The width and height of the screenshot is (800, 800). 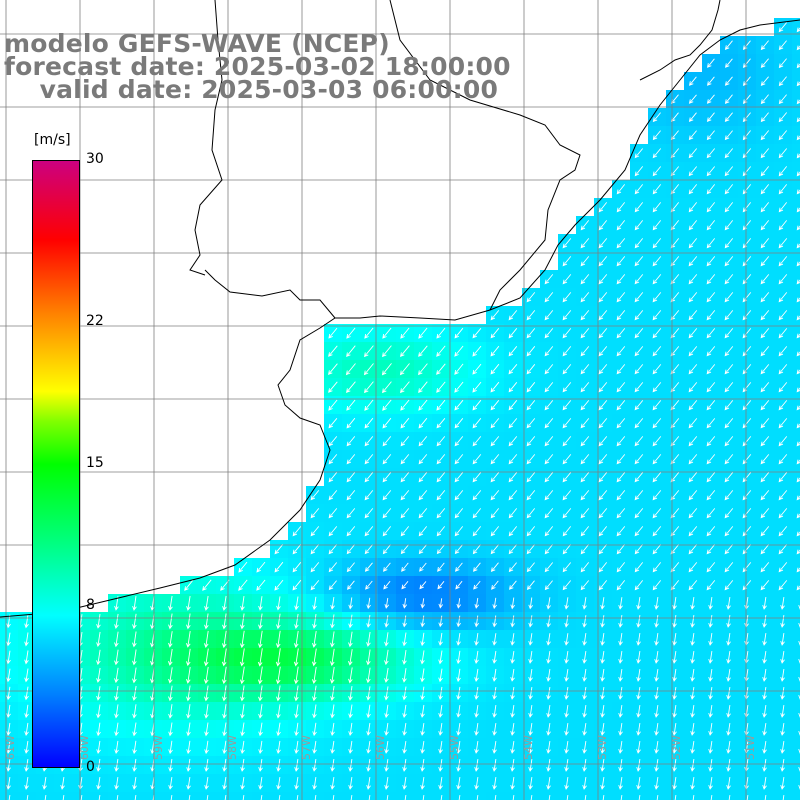 I want to click on colorbar, so click(x=56, y=464).